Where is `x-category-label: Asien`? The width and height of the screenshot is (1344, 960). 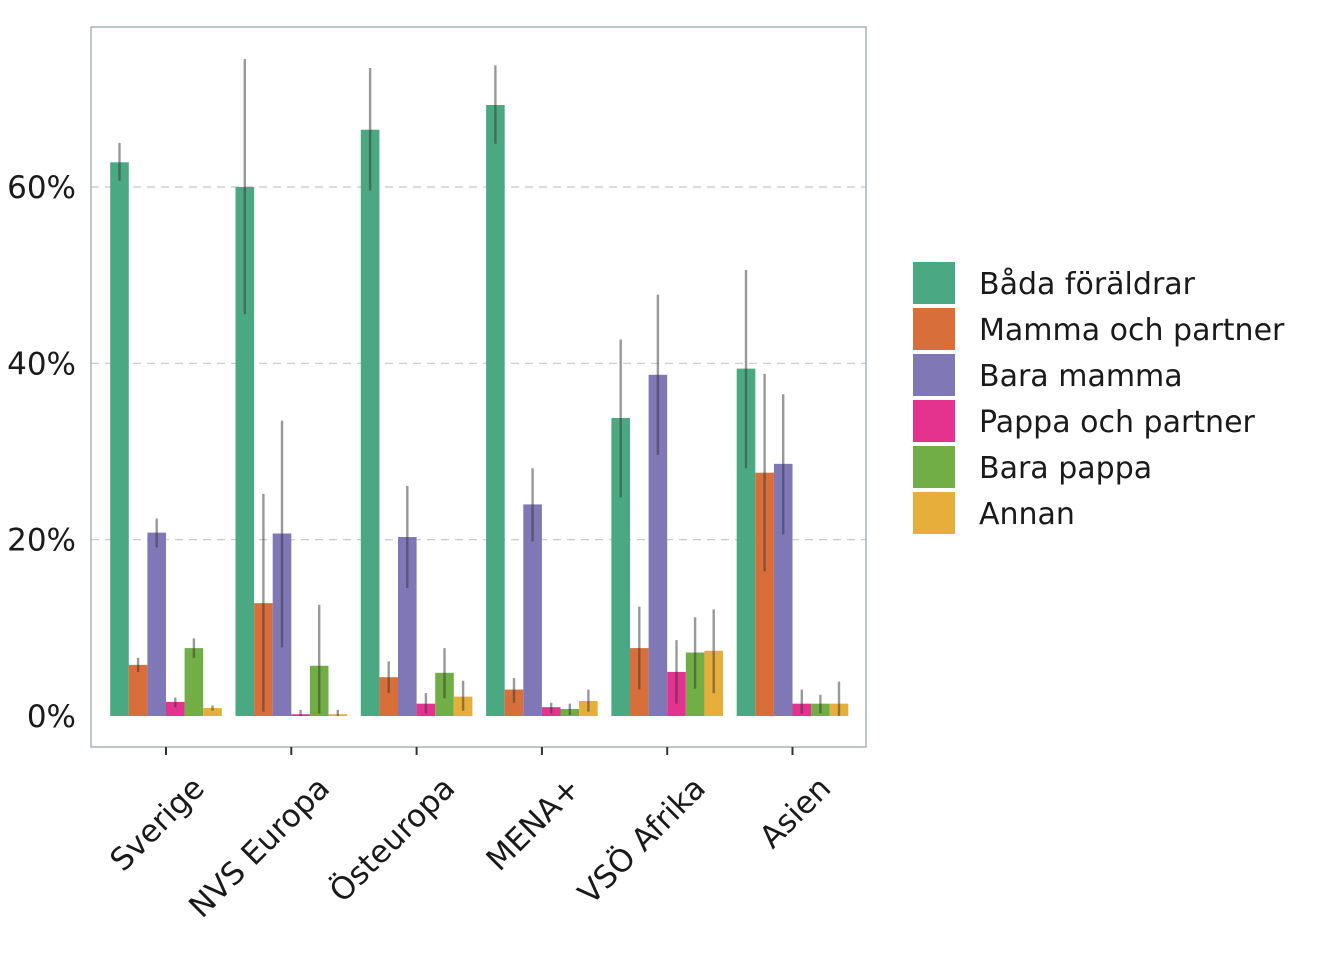 x-category-label: Asien is located at coordinates (795, 812).